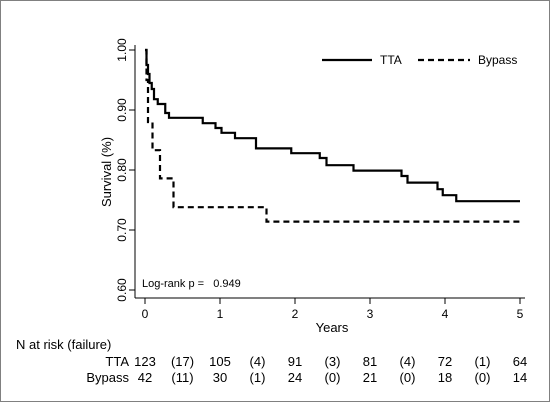 This screenshot has height=402, width=550. I want to click on y-tick-label: 1.00, so click(122, 50).